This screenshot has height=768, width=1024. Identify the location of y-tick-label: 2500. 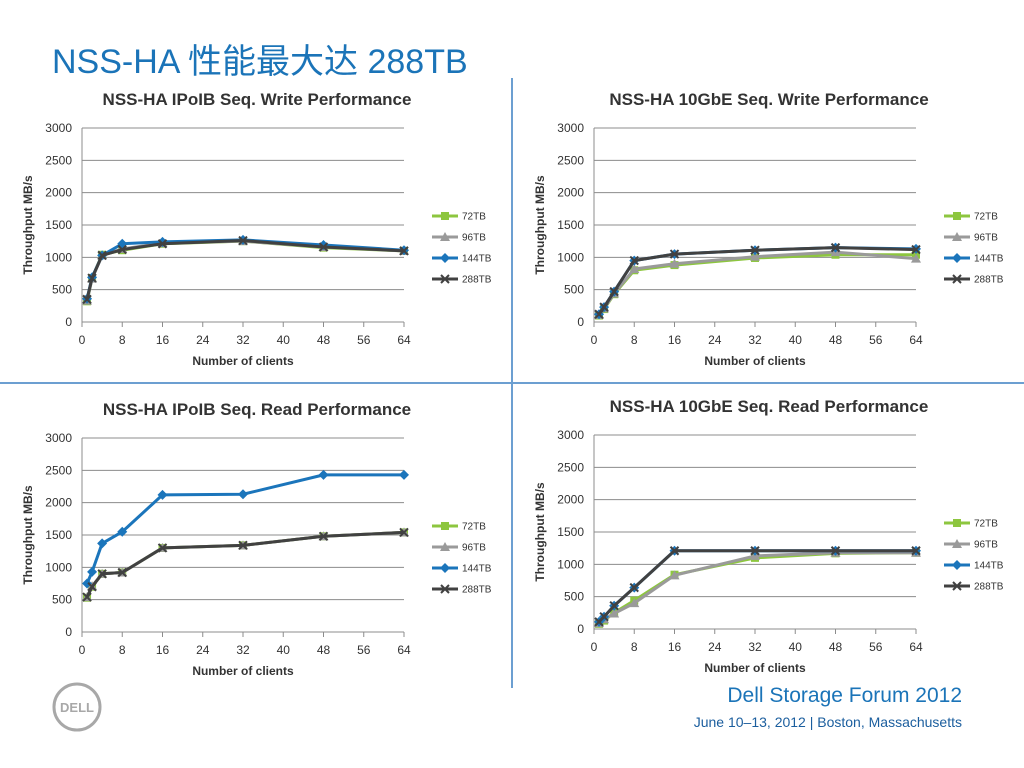
(570, 160).